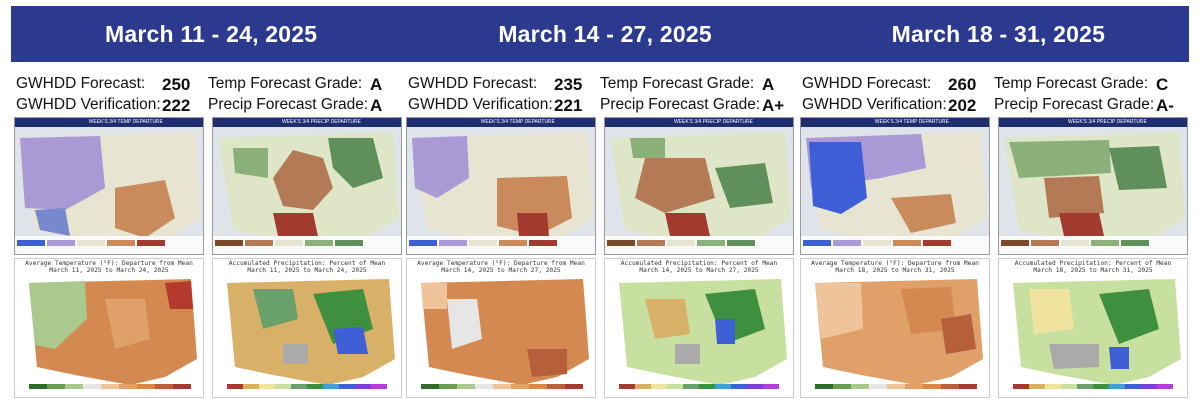 The width and height of the screenshot is (1200, 403). I want to click on gwhdd-forecast-value: 235, so click(568, 84).